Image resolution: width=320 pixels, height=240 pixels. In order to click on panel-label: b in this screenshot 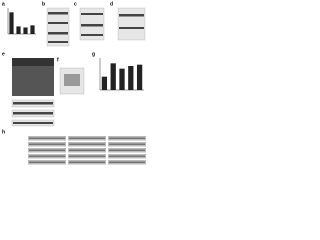, I will do `click(43, 4)`.